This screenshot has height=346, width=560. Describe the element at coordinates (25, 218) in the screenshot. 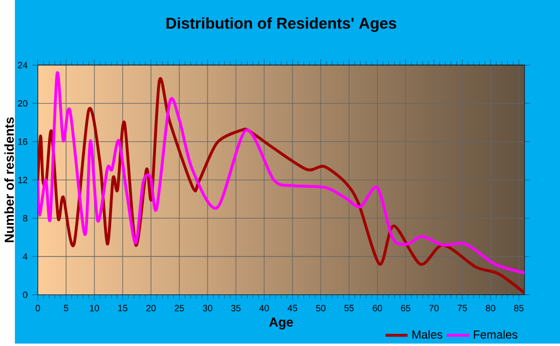

I see `y-tick-label: 8` at that location.